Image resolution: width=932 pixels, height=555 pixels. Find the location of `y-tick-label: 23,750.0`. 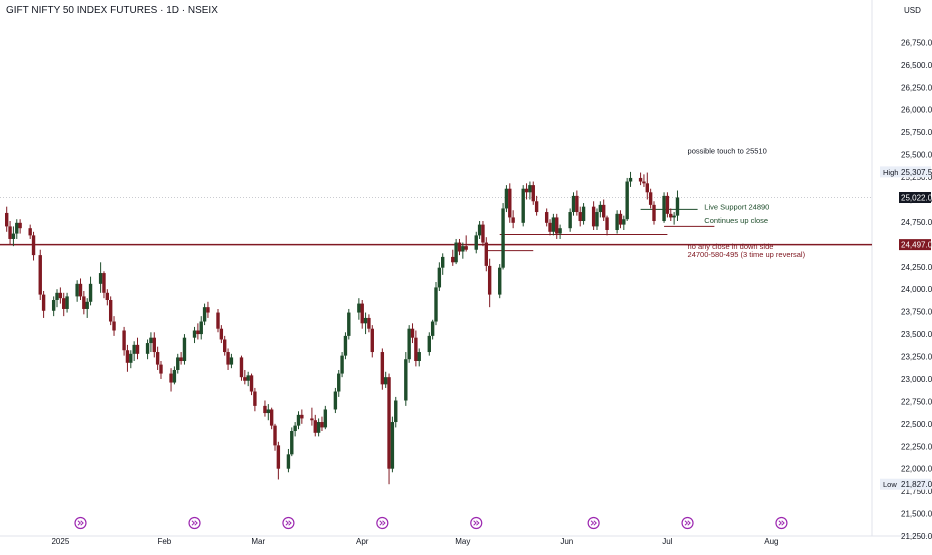

y-tick-label: 23,750.0 is located at coordinates (916, 312).